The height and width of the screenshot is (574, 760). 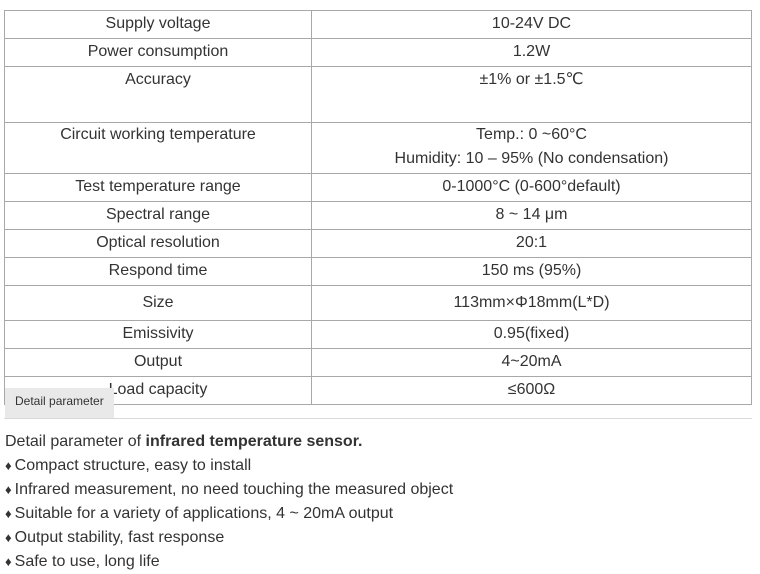 What do you see at coordinates (158, 24) in the screenshot?
I see `spec-label: Supply voltage` at bounding box center [158, 24].